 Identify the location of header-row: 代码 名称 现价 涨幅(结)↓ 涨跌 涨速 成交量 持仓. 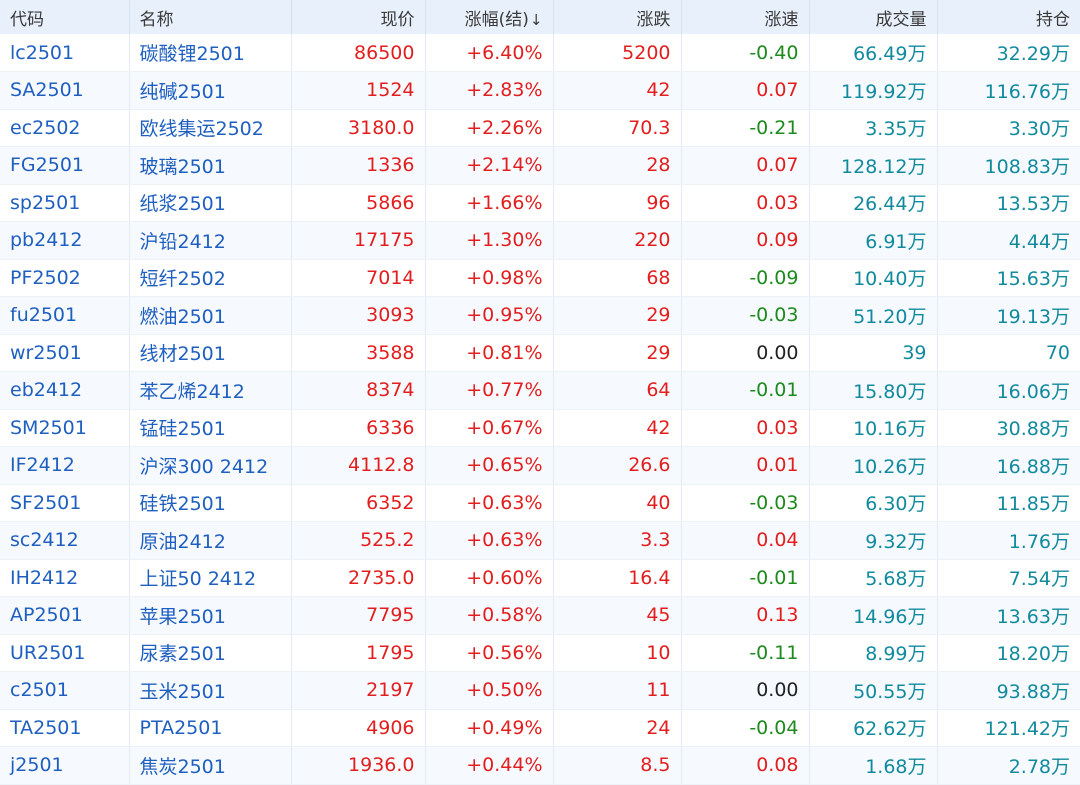
(540, 17).